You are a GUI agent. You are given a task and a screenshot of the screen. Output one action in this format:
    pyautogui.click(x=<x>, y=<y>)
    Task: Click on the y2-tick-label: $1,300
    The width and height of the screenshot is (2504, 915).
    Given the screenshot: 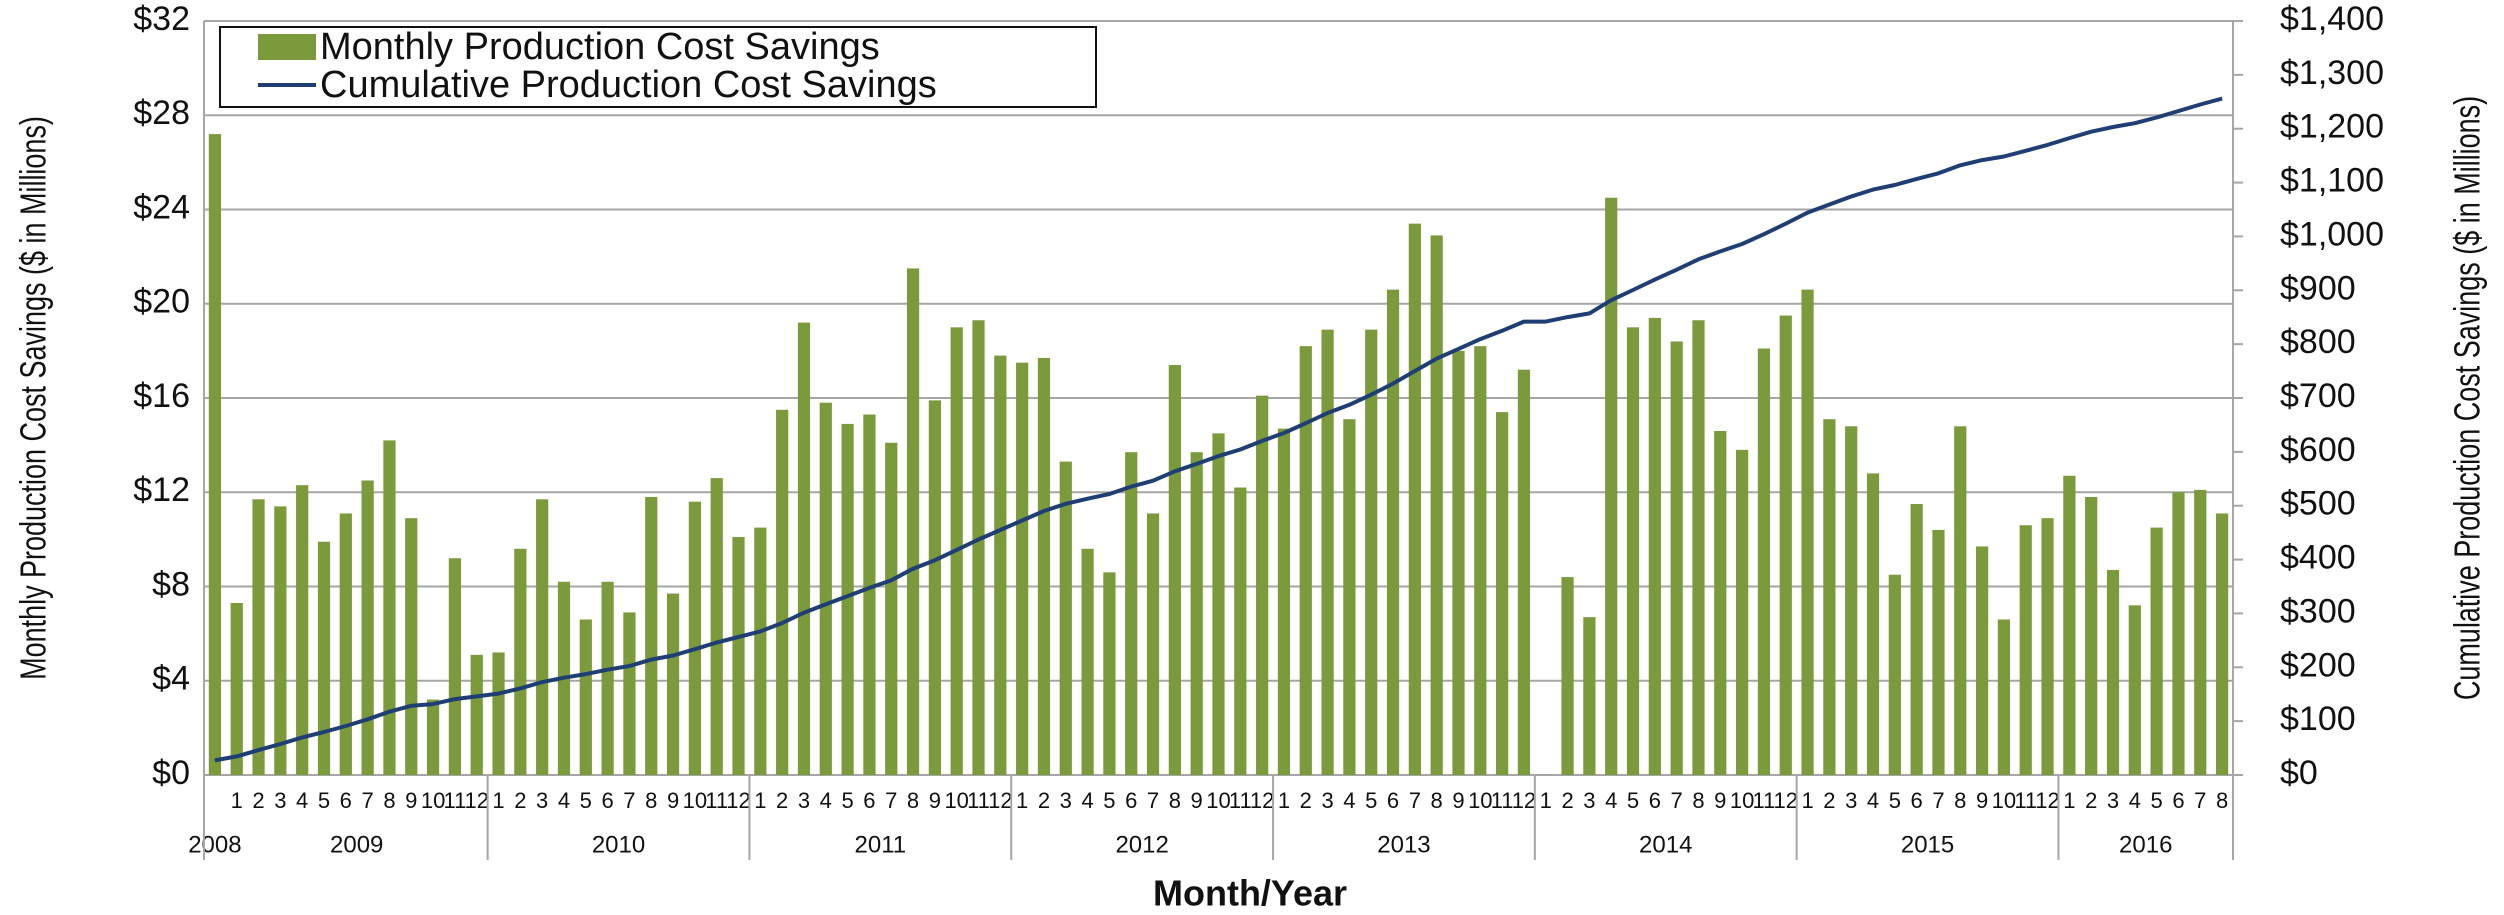 What is the action you would take?
    pyautogui.click(x=2332, y=73)
    